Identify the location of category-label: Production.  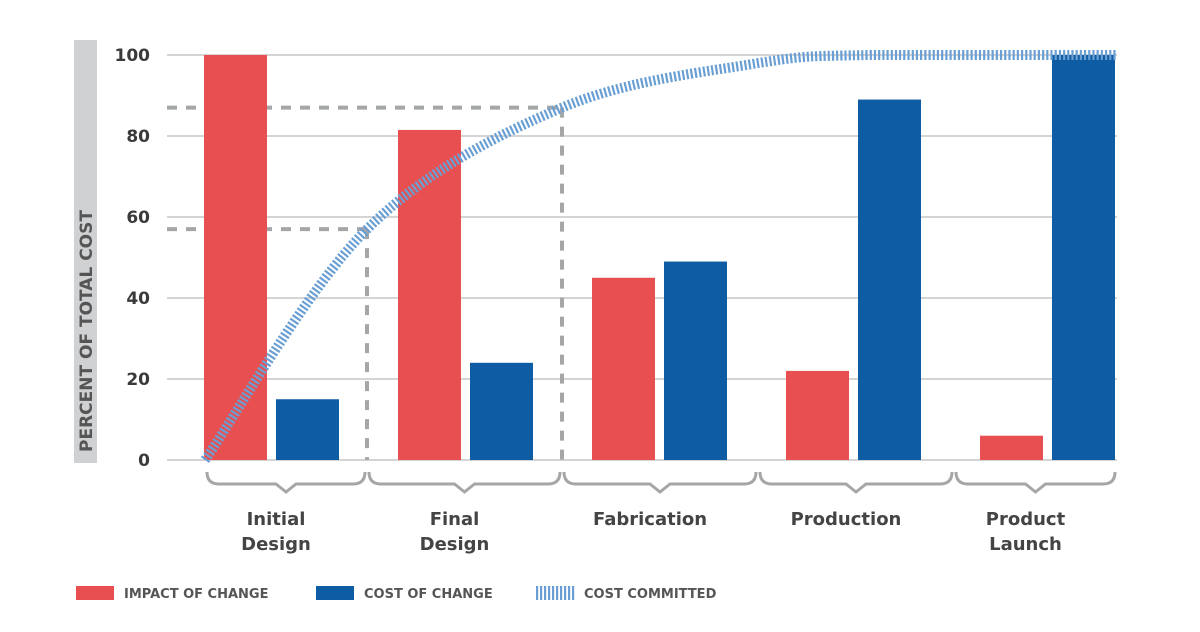
(846, 519).